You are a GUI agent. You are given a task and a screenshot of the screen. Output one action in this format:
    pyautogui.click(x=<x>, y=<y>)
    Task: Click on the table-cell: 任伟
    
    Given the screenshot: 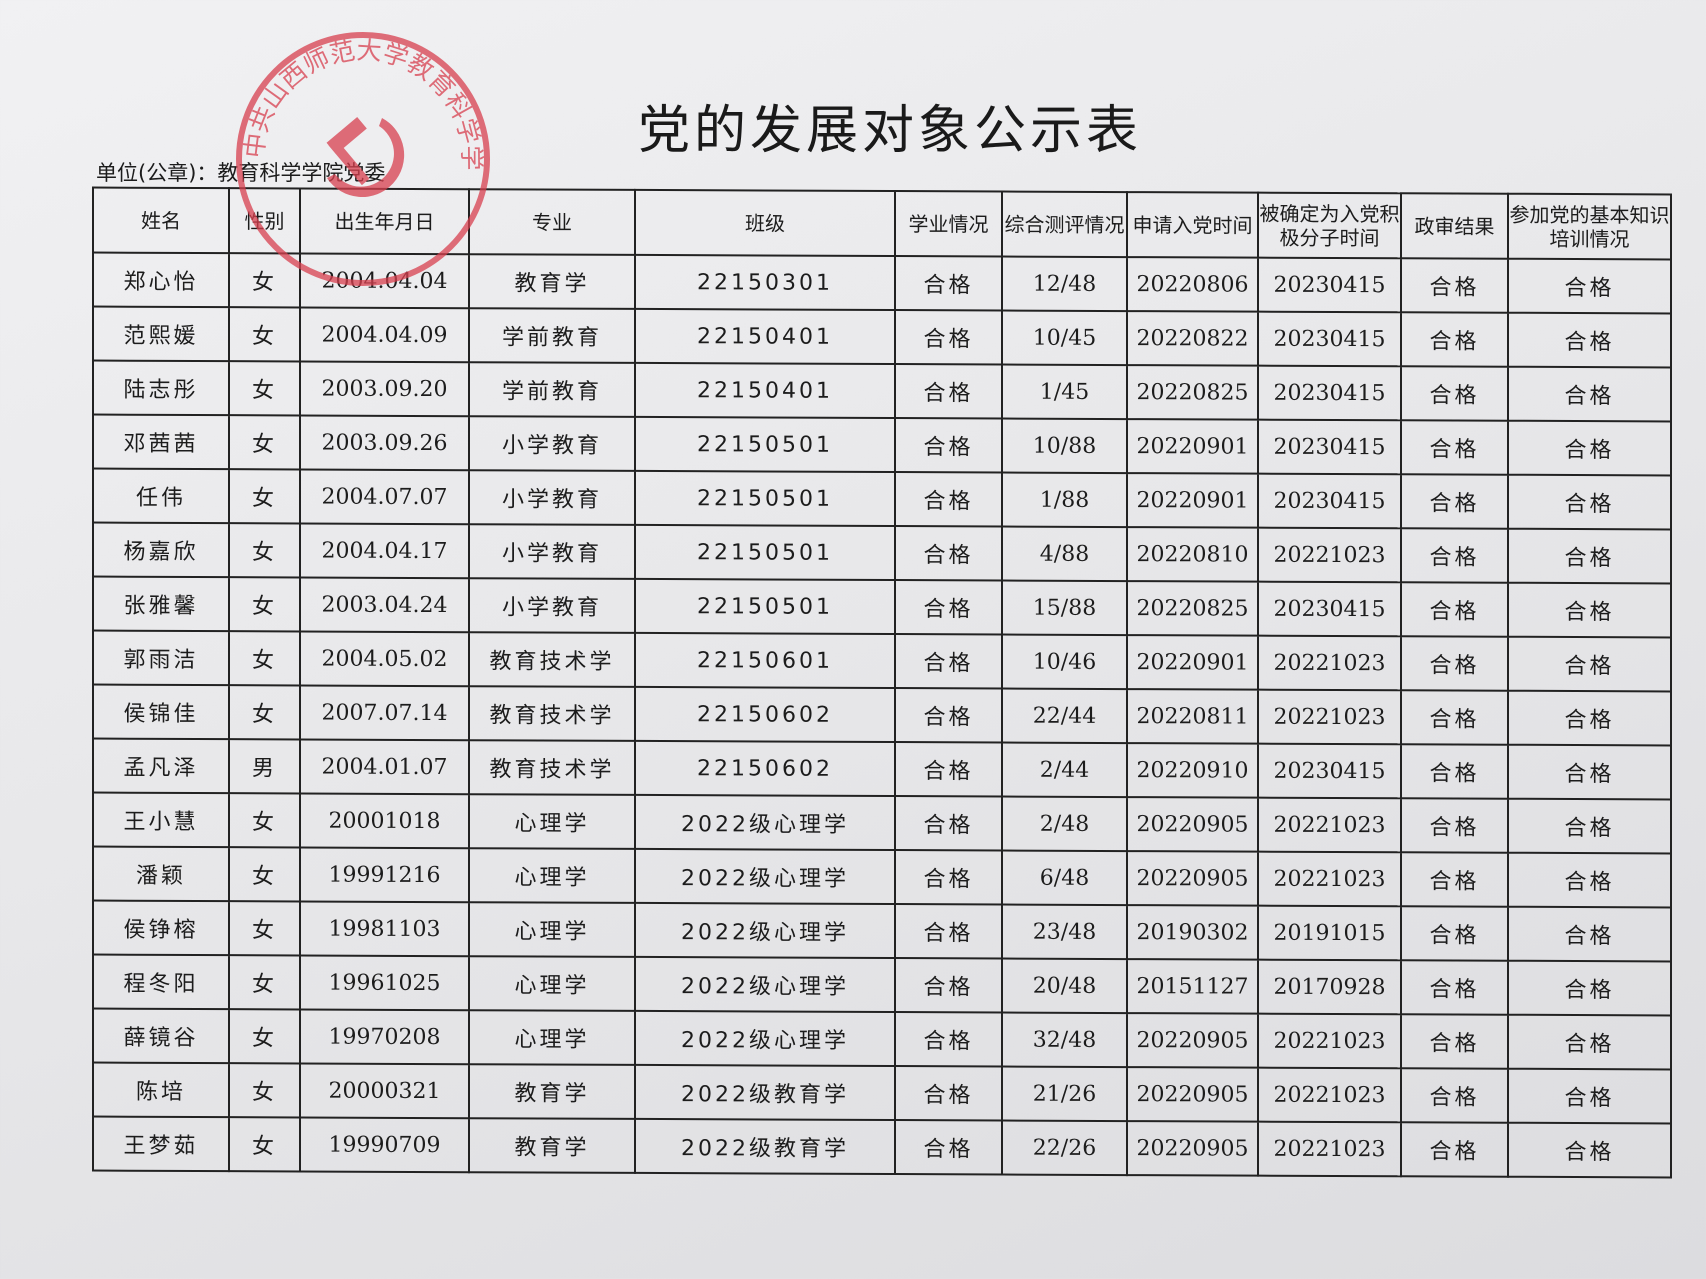 What is the action you would take?
    pyautogui.click(x=161, y=496)
    